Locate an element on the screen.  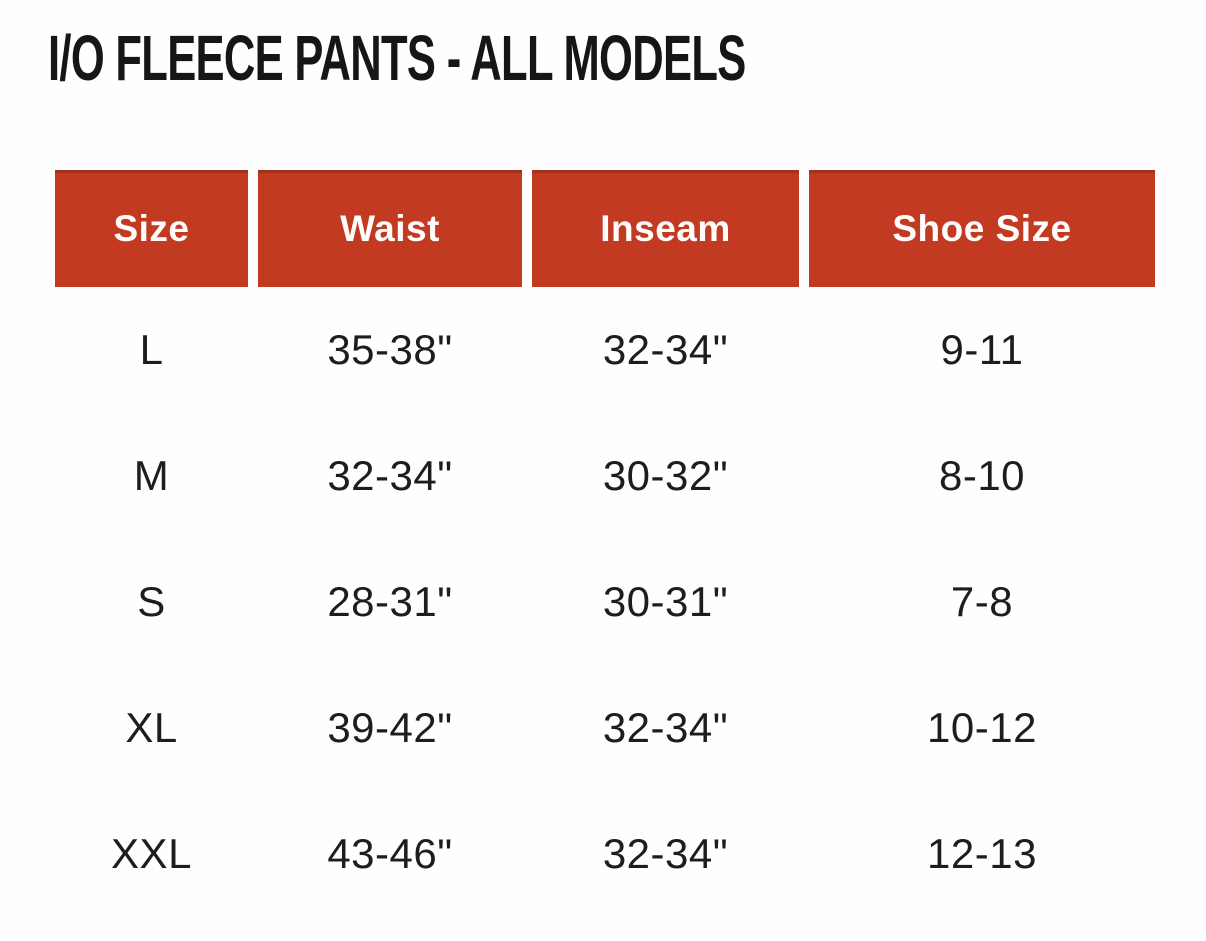
table-cell: 28-31" is located at coordinates (390, 601).